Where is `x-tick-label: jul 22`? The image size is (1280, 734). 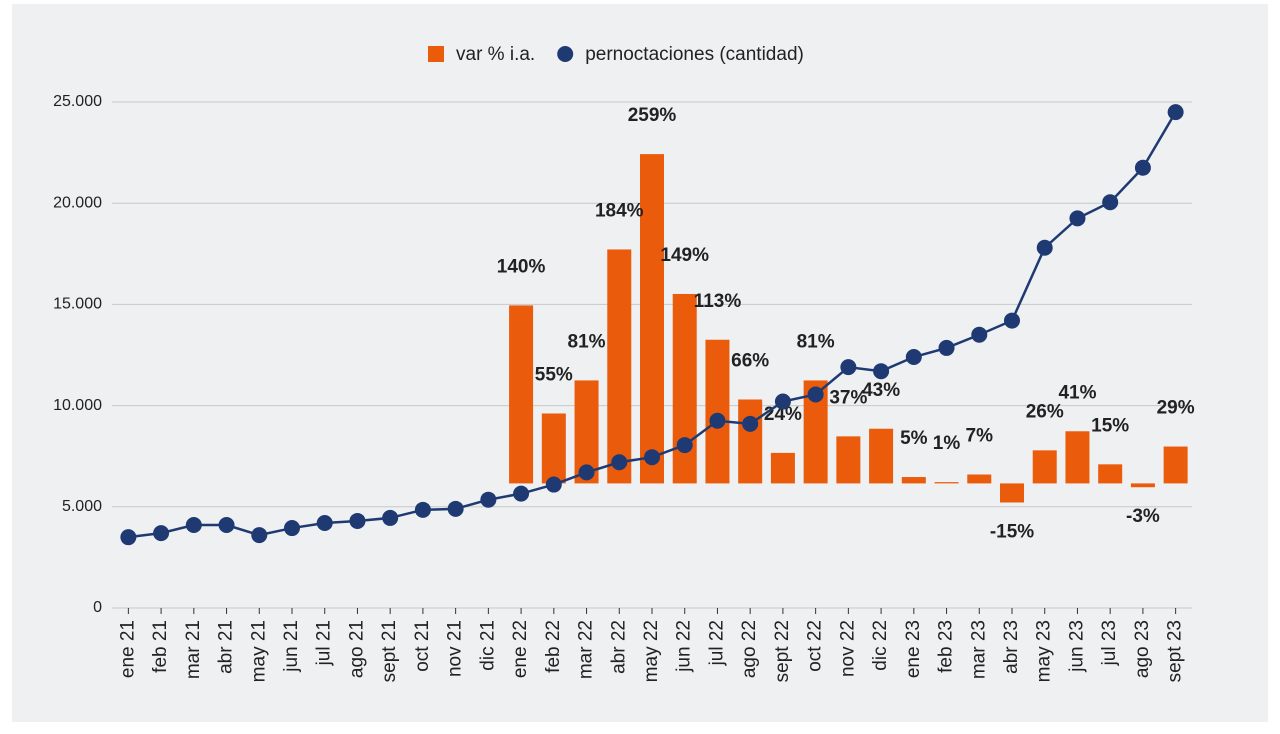
x-tick-label: jul 22 is located at coordinates (716, 643).